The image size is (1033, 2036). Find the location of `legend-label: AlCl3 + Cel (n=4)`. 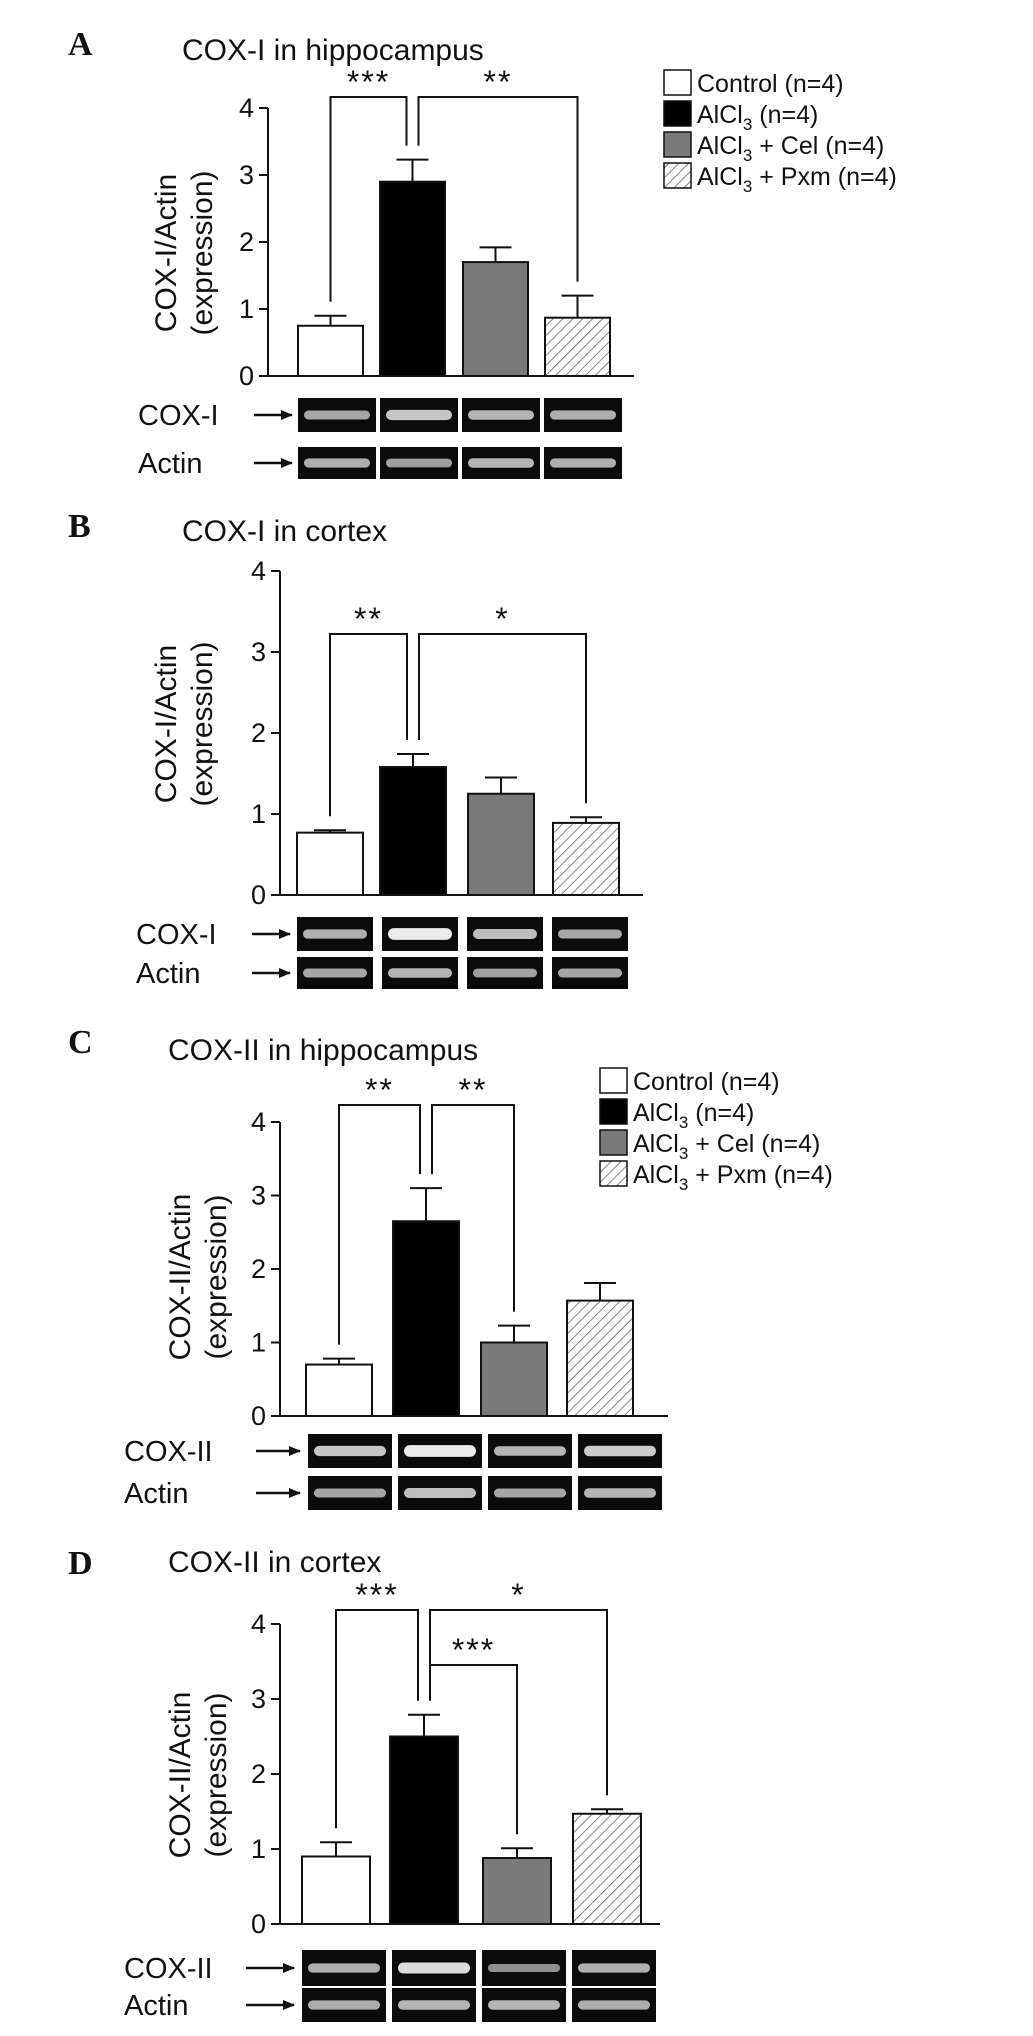

legend-label: AlCl3 + Cel (n=4) is located at coordinates (726, 1146).